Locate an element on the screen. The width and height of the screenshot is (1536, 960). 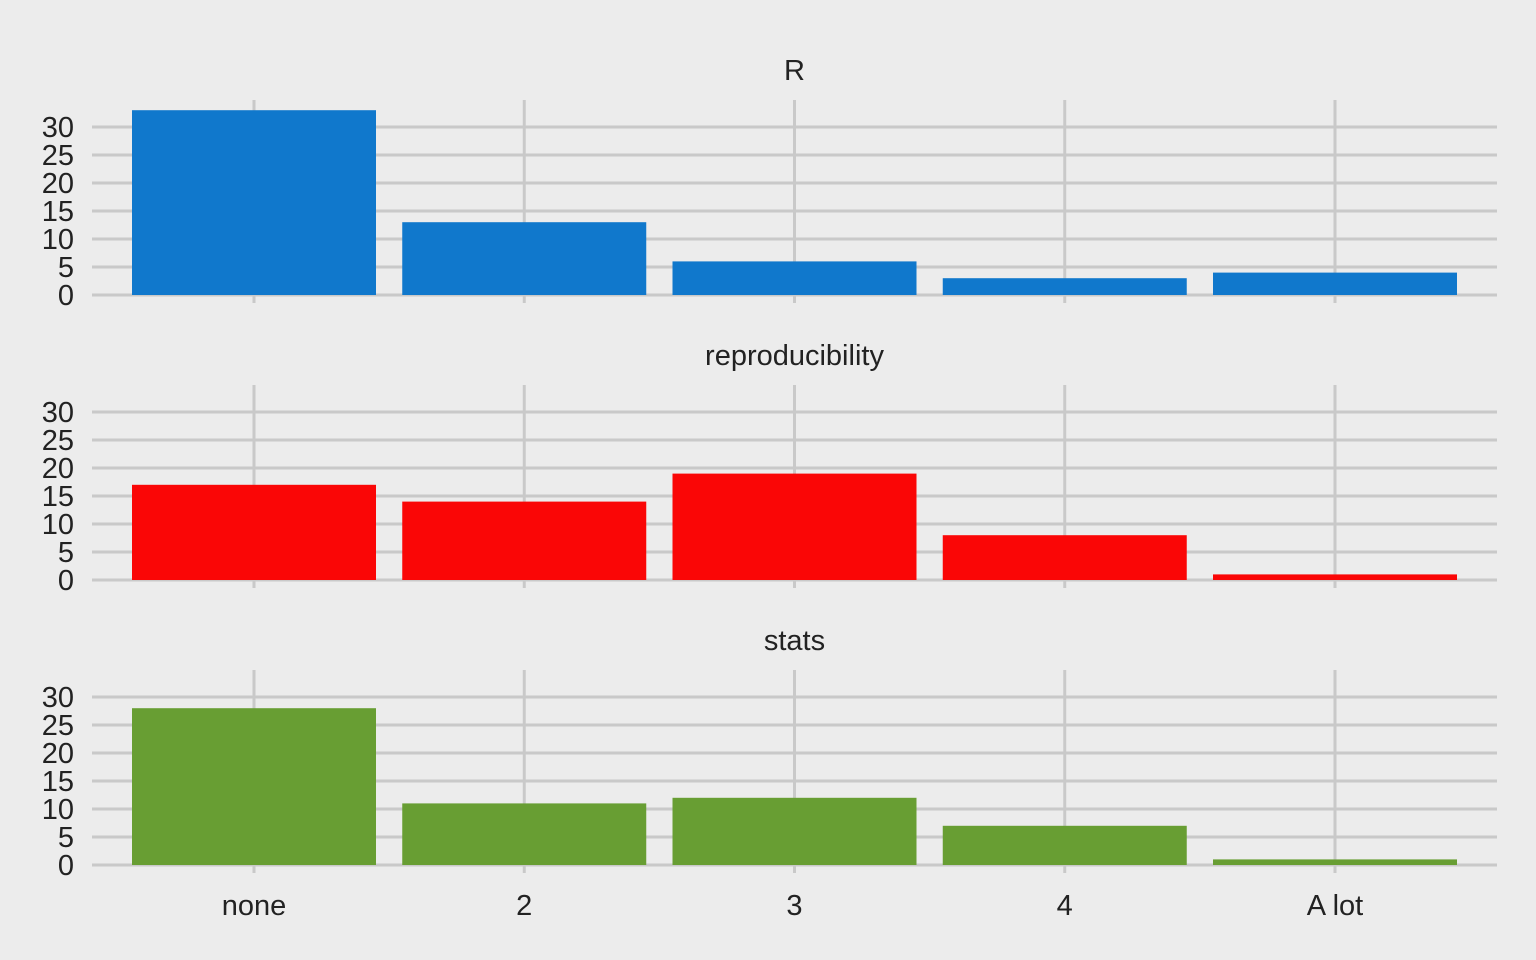
x-axis: none 2 3 4 A lot is located at coordinates (792, 906).